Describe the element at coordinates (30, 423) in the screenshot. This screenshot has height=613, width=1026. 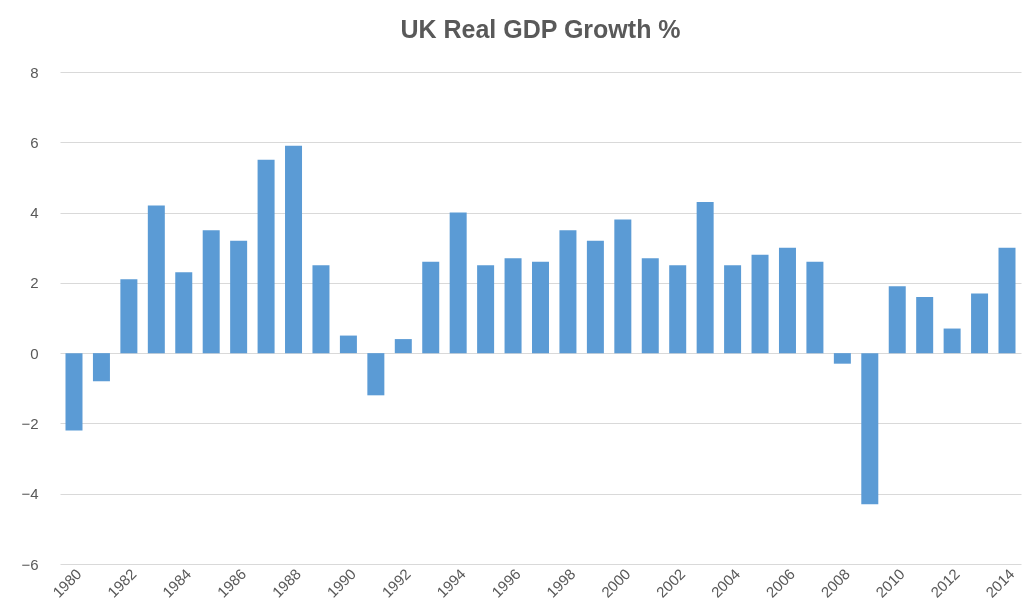
I see `y-tick-label: −2` at that location.